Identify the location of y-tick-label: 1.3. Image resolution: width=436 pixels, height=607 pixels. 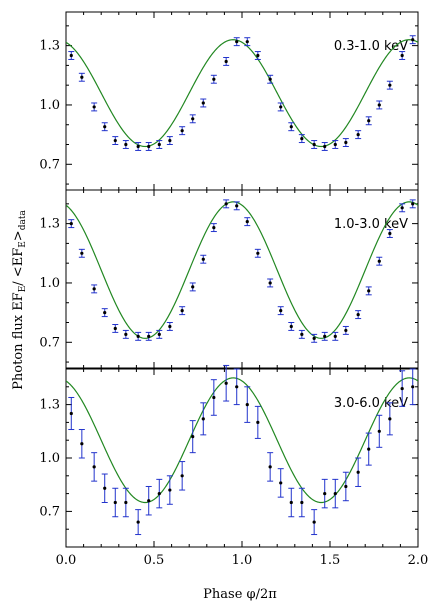
(49, 224).